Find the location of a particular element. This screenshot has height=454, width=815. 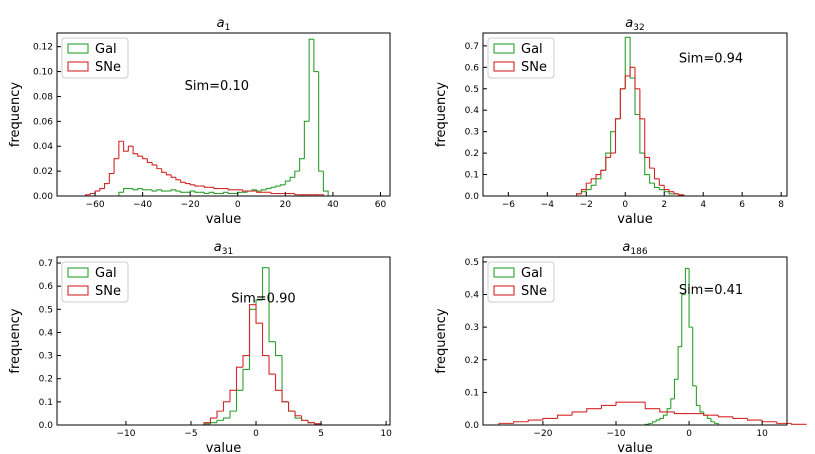

x-tick-label: −20 is located at coordinates (190, 205).